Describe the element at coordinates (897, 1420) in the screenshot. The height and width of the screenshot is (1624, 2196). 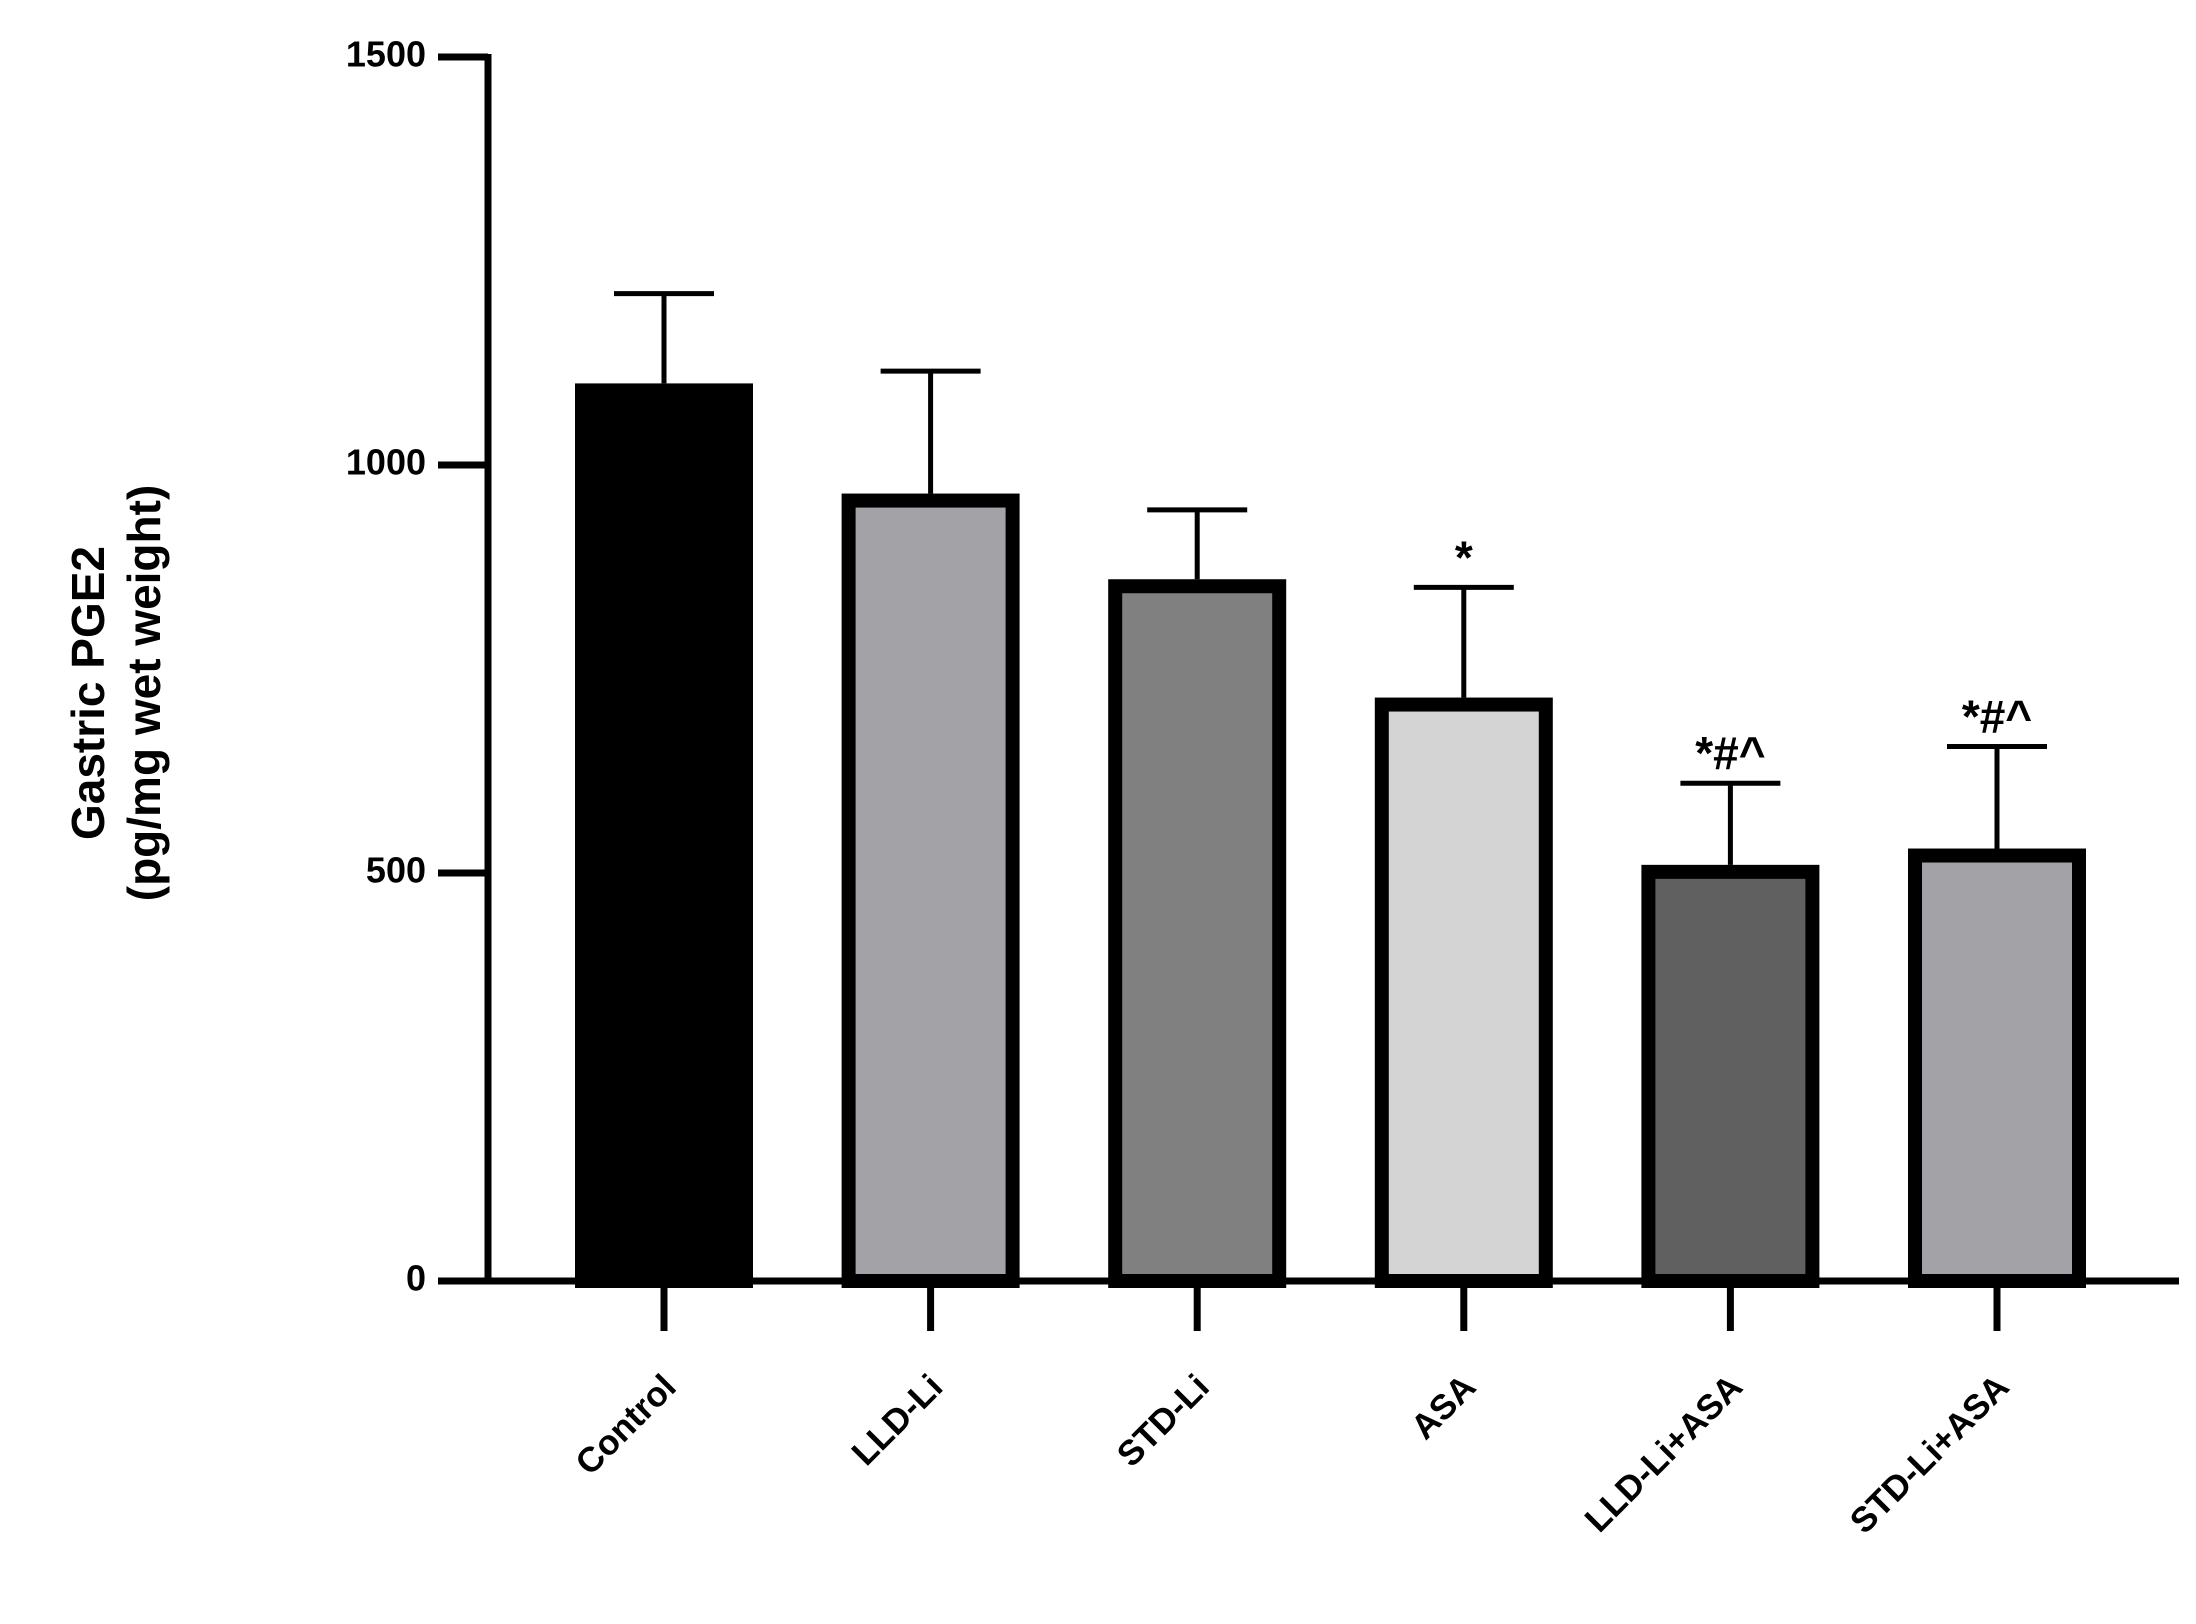
I see `x-tick-label: LLD-Li` at that location.